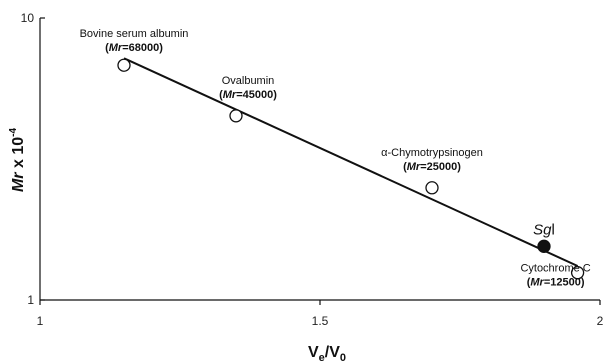 The height and width of the screenshot is (362, 613). What do you see at coordinates (544, 246) in the screenshot?
I see `sgl-point` at bounding box center [544, 246].